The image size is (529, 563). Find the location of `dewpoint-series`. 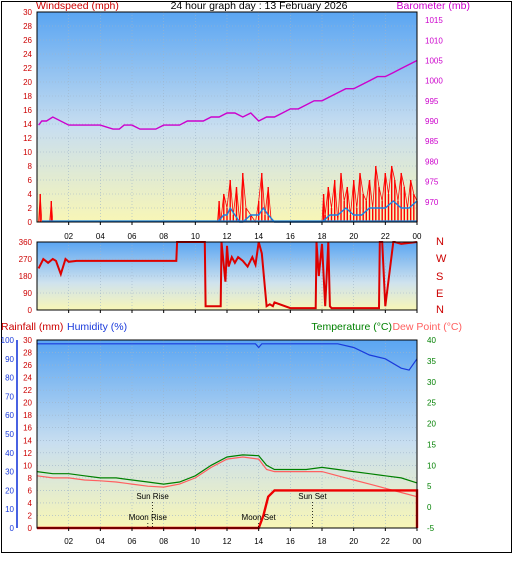

dewpoint-series is located at coordinates (227, 477).